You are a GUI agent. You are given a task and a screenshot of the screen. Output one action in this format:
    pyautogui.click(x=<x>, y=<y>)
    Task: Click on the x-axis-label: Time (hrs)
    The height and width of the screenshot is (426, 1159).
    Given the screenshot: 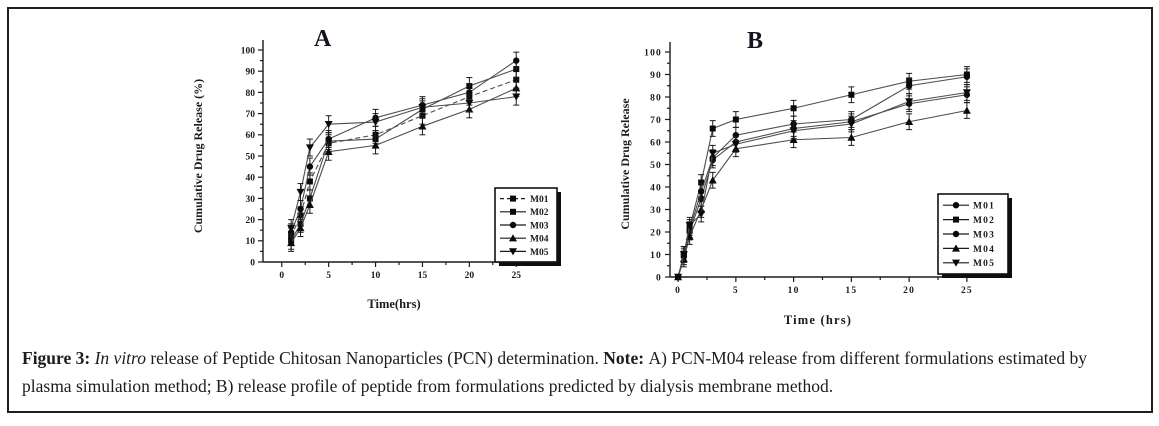 What is the action you would take?
    pyautogui.click(x=818, y=320)
    